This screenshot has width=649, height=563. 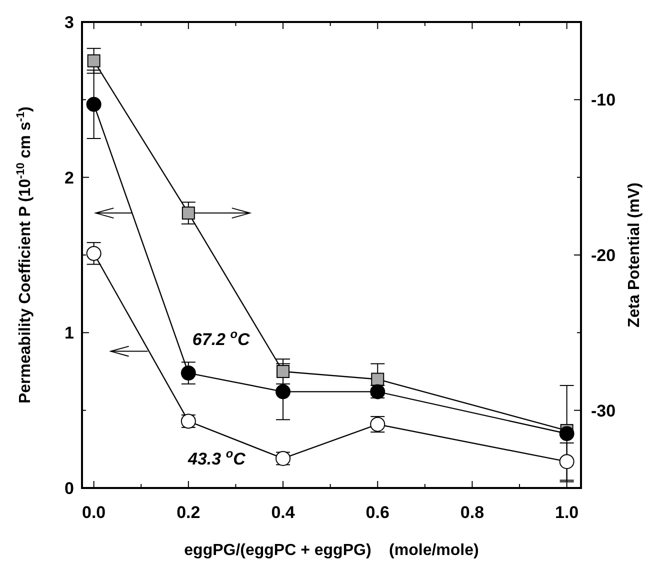 I want to click on x-tick-label: 0.4, so click(x=283, y=512).